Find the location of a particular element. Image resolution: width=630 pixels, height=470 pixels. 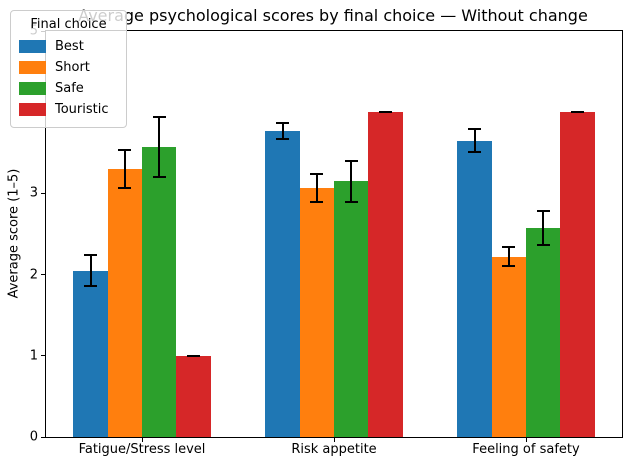

y-tick-label: 3 is located at coordinates (33, 193).